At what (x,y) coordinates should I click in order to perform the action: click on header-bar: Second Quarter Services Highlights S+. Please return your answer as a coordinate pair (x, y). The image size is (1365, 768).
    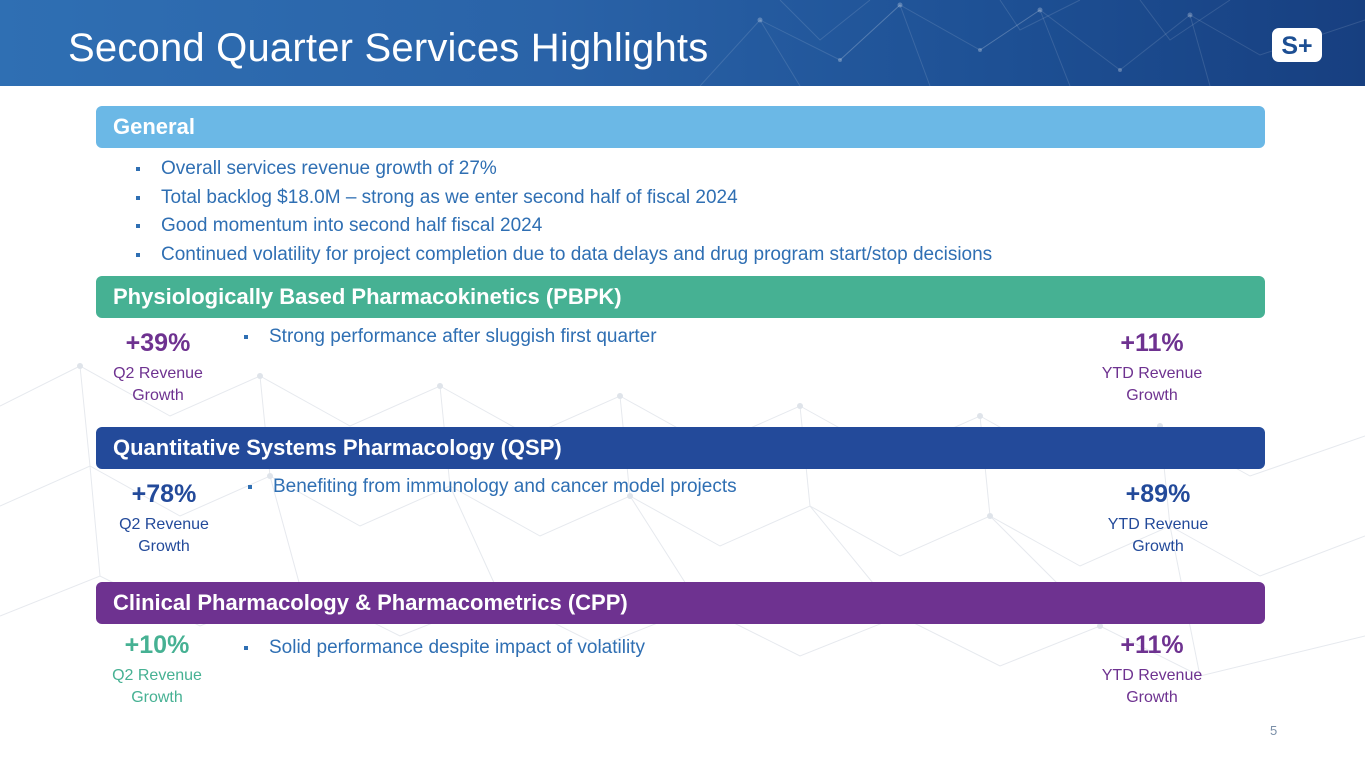
    Looking at the image, I should click on (682, 43).